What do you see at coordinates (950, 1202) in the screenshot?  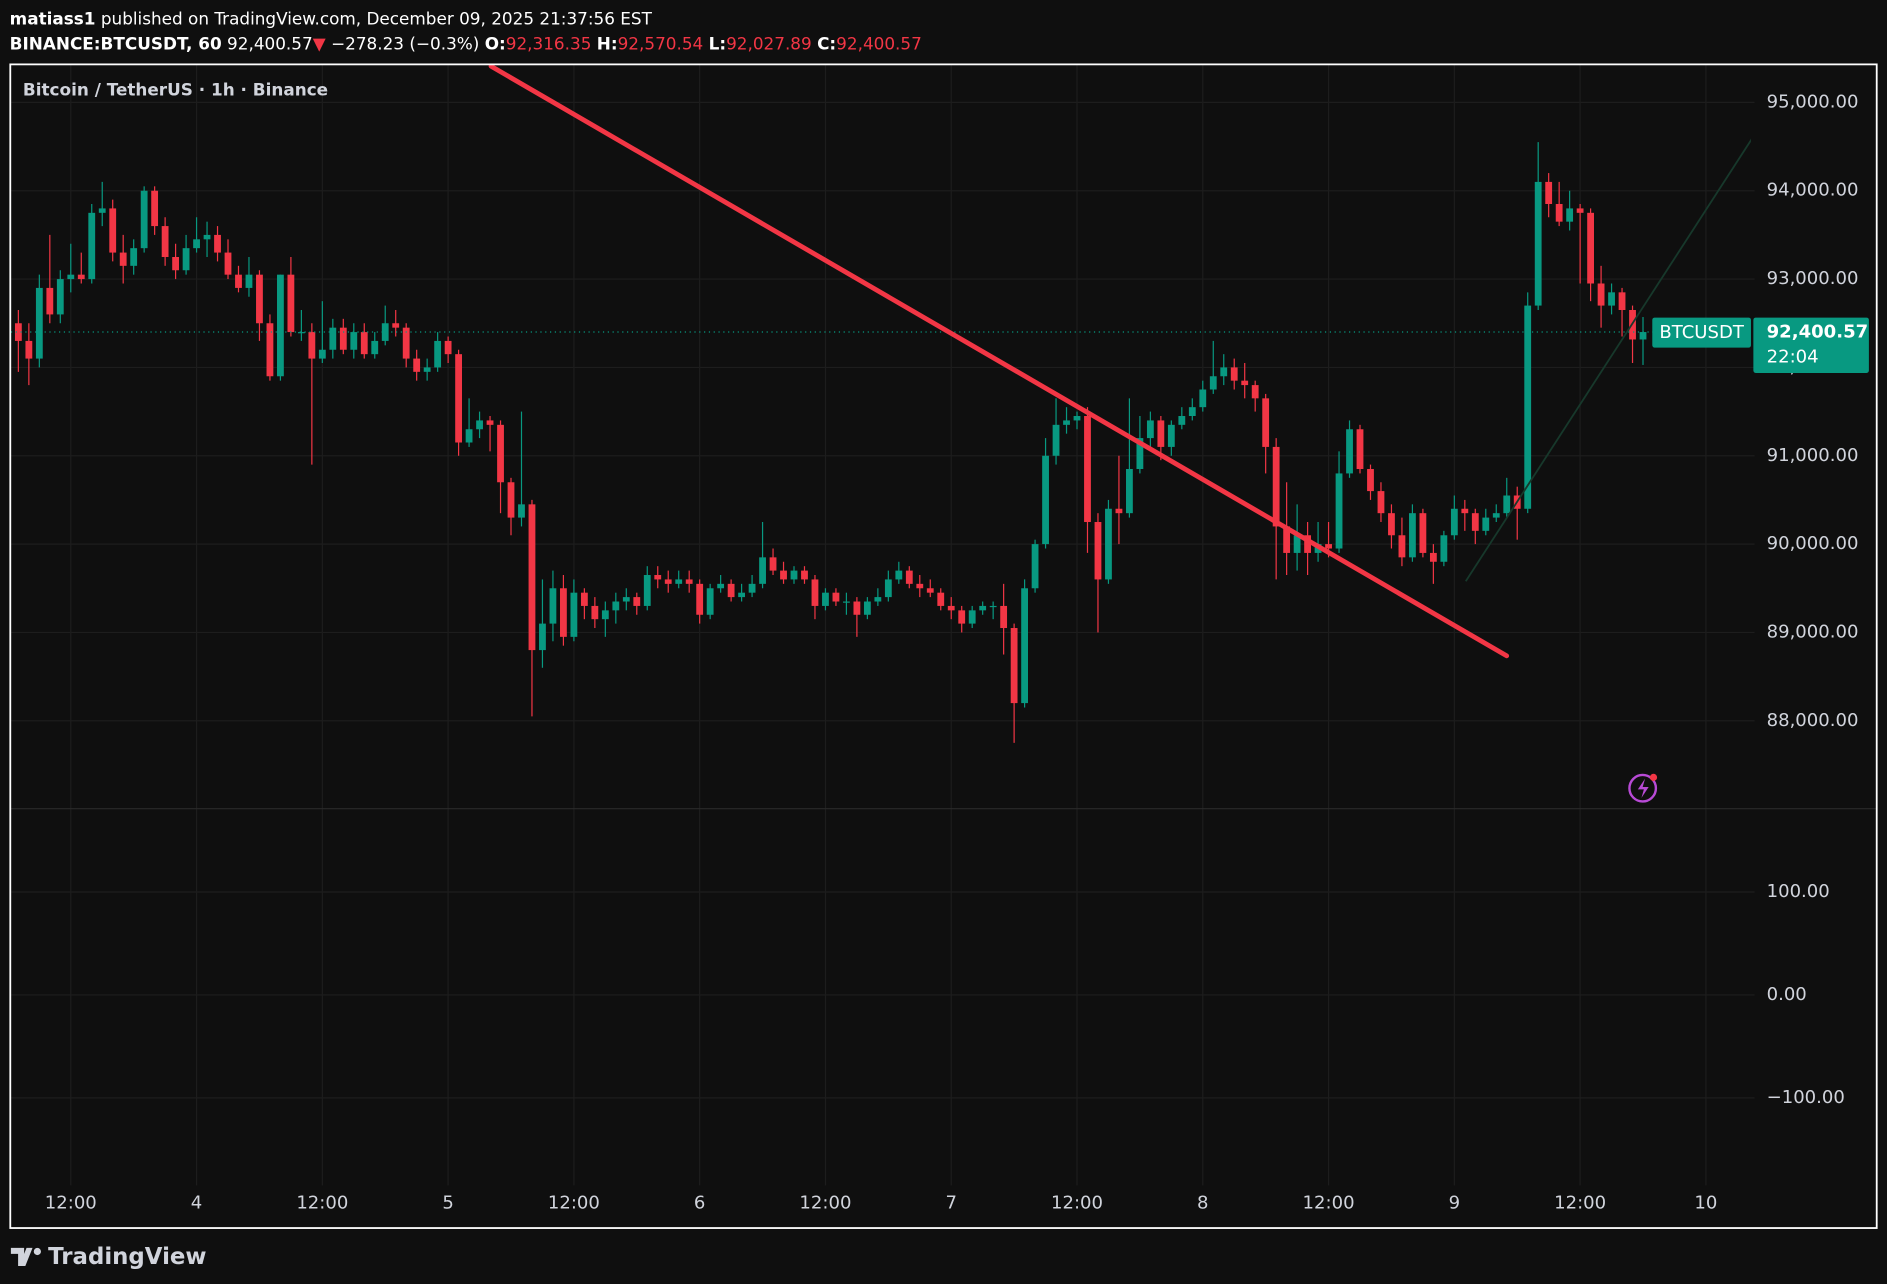 I see `x-tick-label: 7` at bounding box center [950, 1202].